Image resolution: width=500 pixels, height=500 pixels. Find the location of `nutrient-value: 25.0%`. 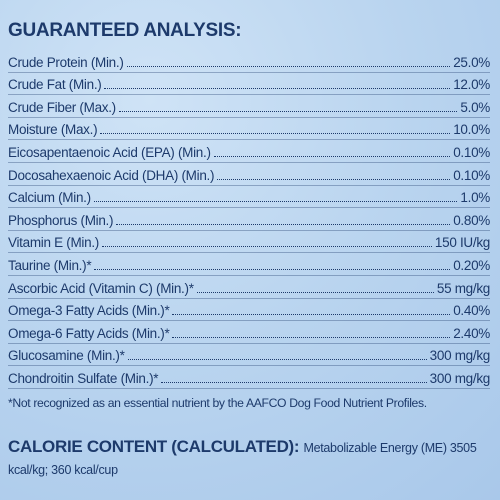

nutrient-value: 25.0% is located at coordinates (471, 62).